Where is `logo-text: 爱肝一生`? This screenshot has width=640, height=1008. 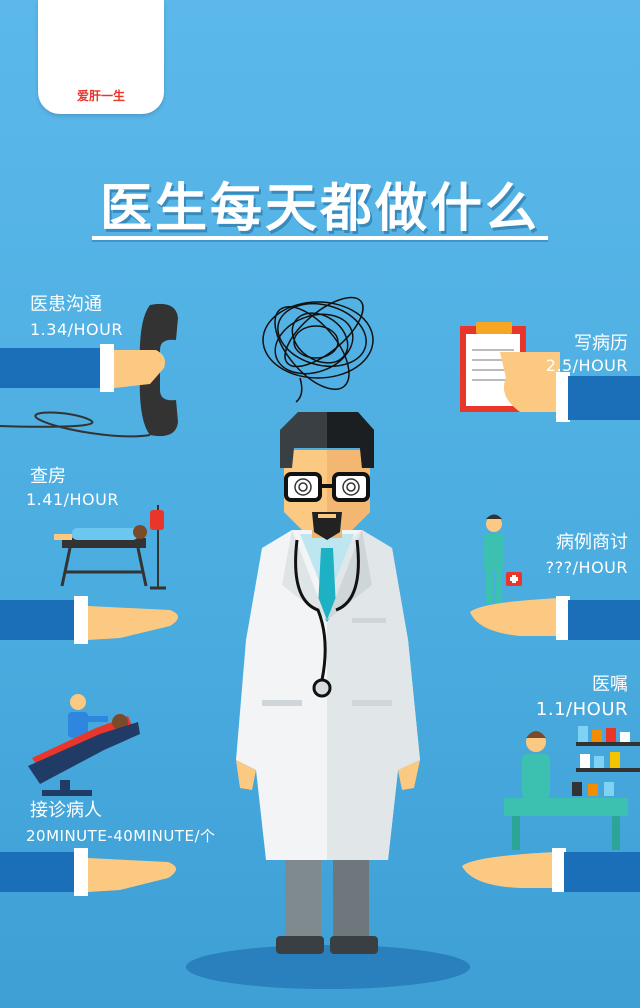 logo-text: 爱肝一生 is located at coordinates (100, 96).